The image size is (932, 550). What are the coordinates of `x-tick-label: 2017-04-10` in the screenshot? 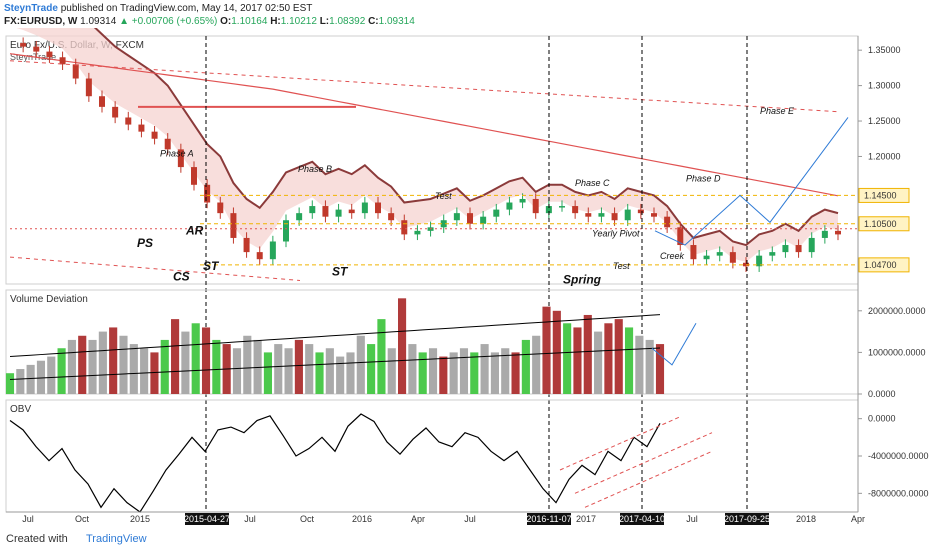 It's located at (642, 519).